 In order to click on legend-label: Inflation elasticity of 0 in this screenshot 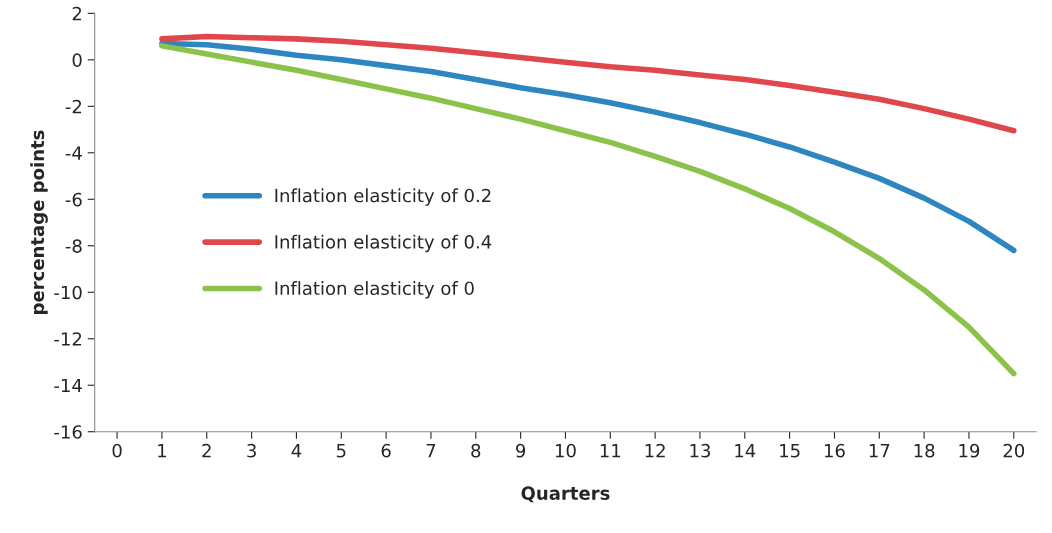, I will do `click(374, 290)`.